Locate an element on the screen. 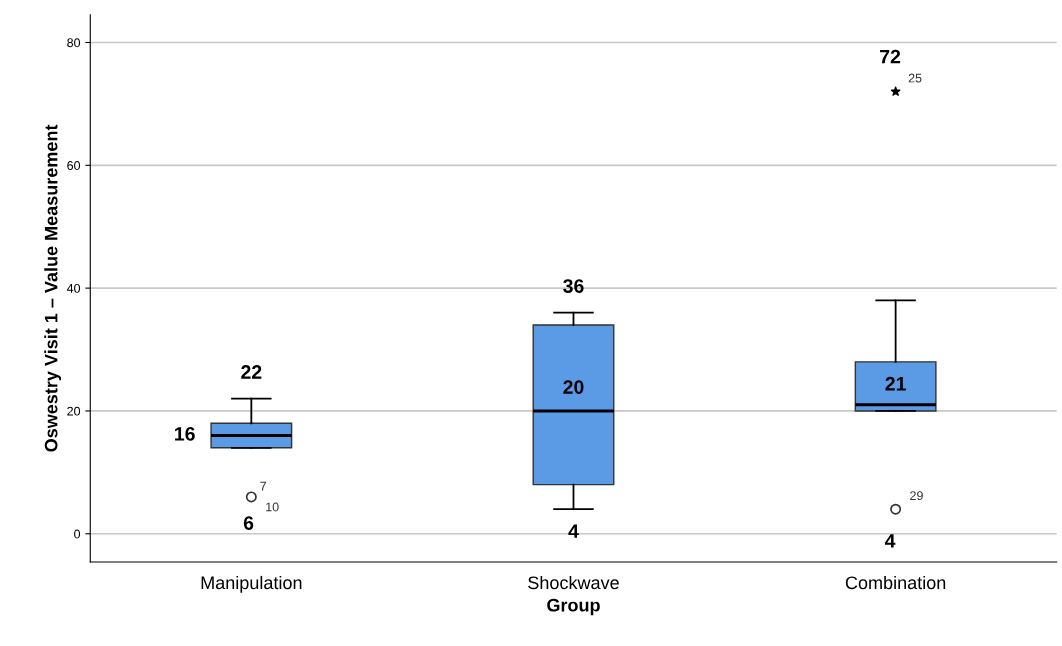 This screenshot has height=646, width=1062. annotation: 22 is located at coordinates (251, 372).